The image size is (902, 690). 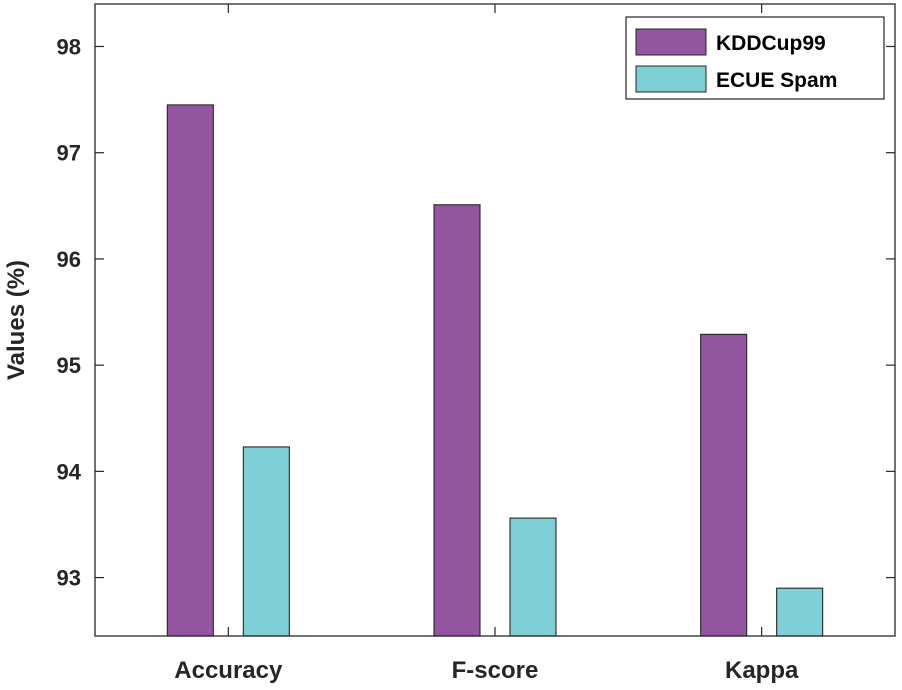 I want to click on bar-kddcup99-accuracy, so click(x=190, y=370).